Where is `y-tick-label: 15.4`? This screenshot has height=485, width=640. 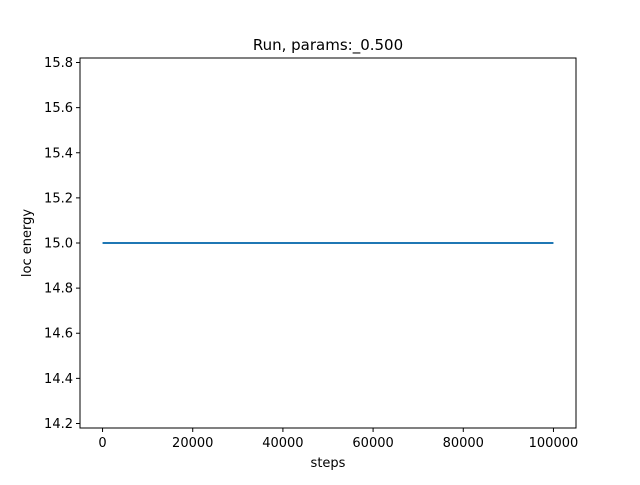 y-tick-label: 15.4 is located at coordinates (58, 153).